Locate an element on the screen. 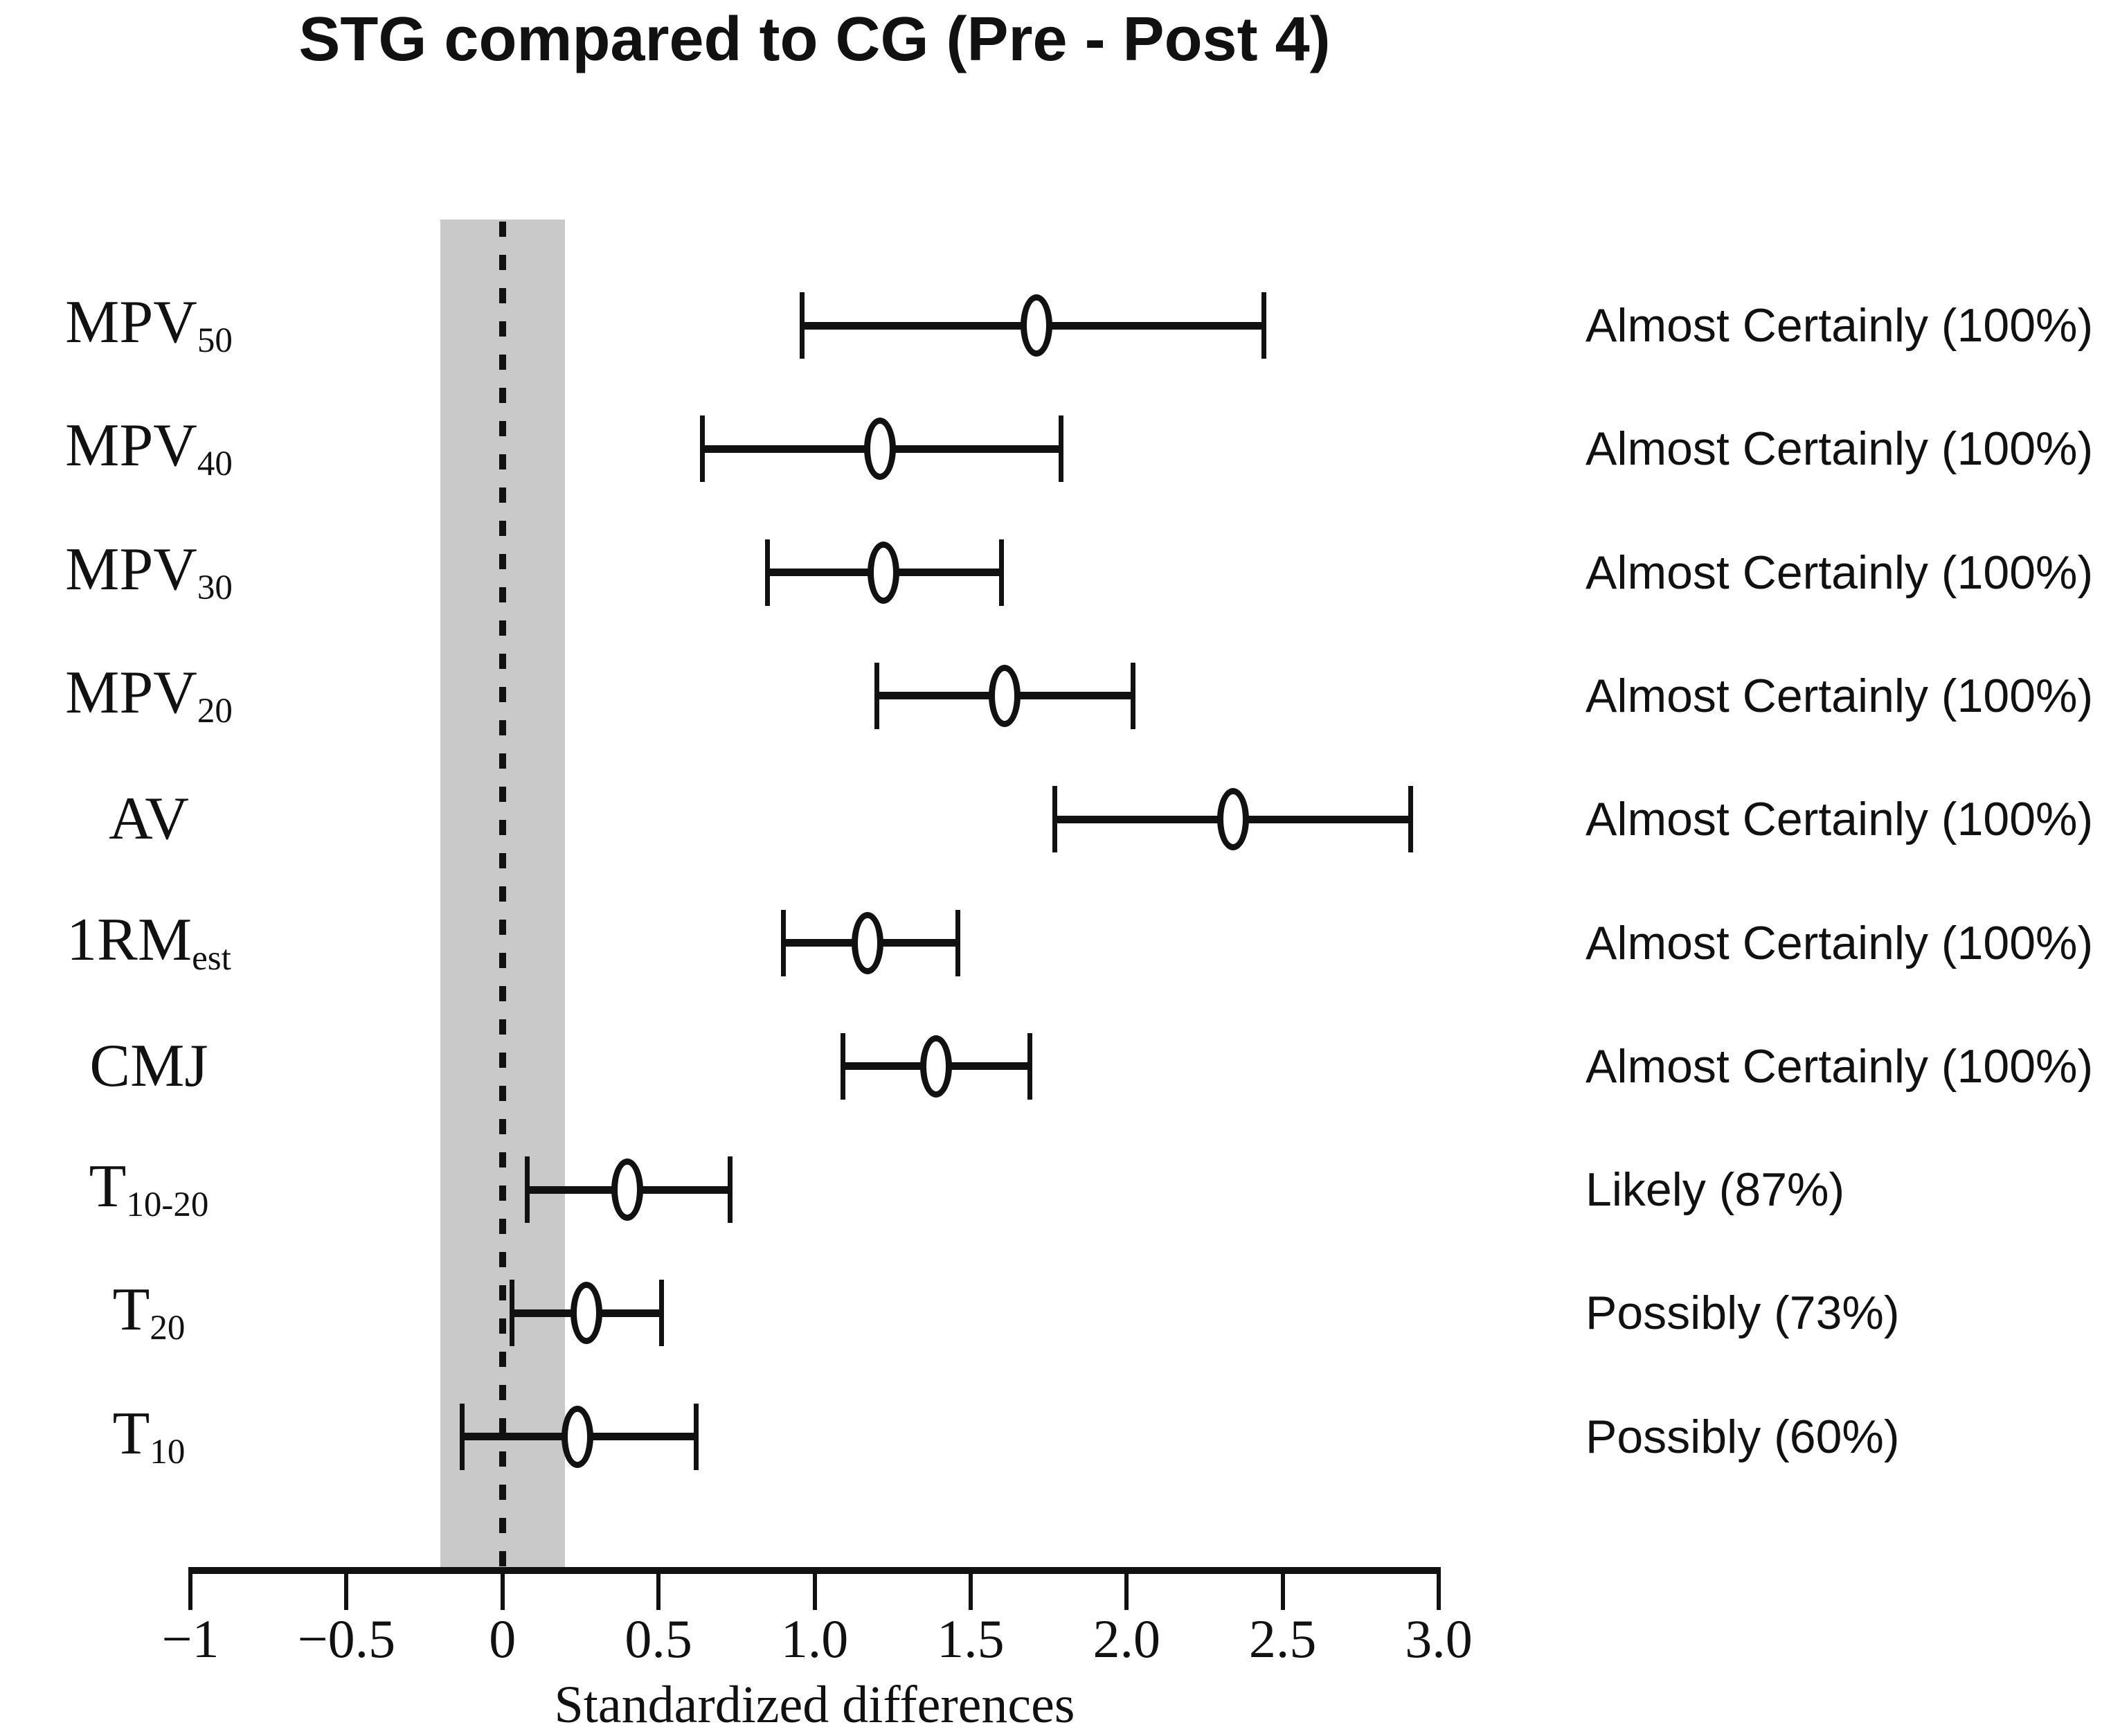 This screenshot has width=2111, height=1736. row-label: T20 is located at coordinates (149, 1313).